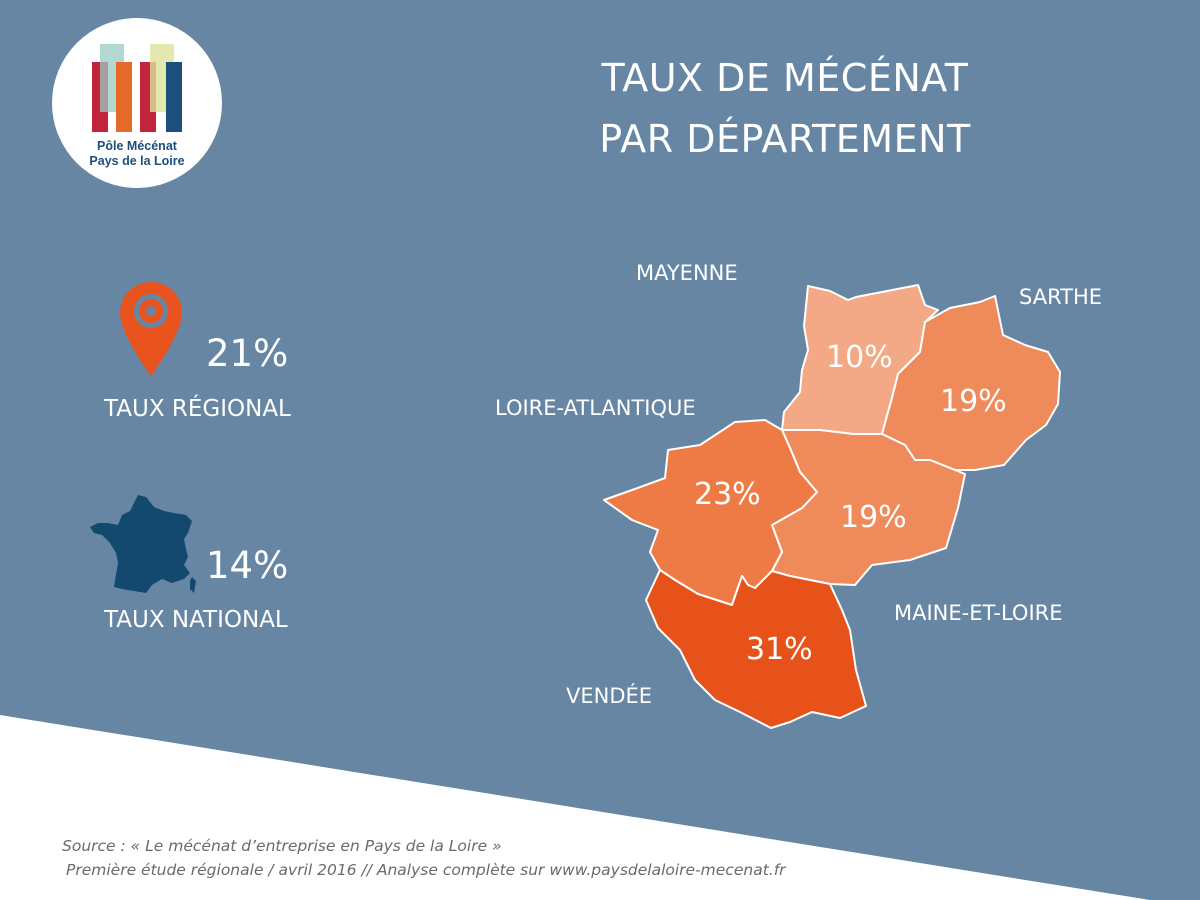 The height and width of the screenshot is (900, 1200). What do you see at coordinates (859, 357) in the screenshot?
I see `department-value-mayenne: 10%` at bounding box center [859, 357].